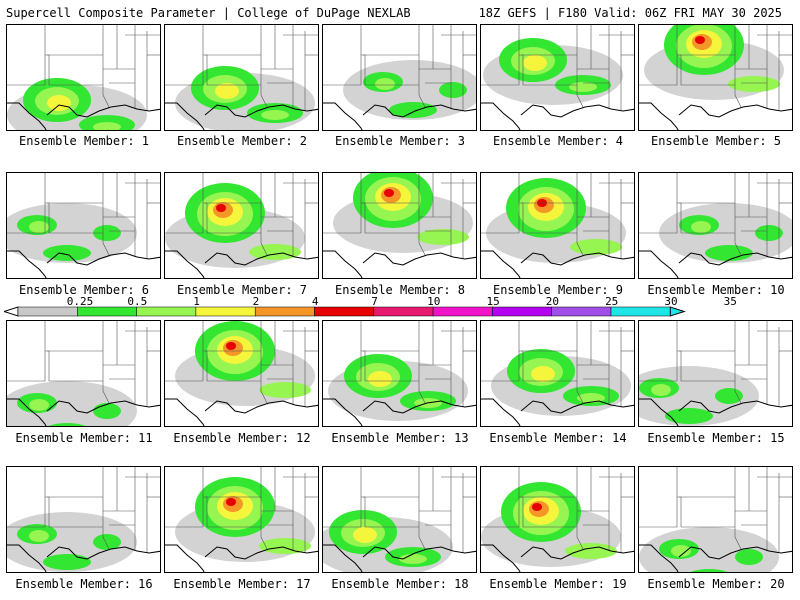  What do you see at coordinates (677, 311) in the screenshot?
I see `colorbar-right-arrow` at bounding box center [677, 311].